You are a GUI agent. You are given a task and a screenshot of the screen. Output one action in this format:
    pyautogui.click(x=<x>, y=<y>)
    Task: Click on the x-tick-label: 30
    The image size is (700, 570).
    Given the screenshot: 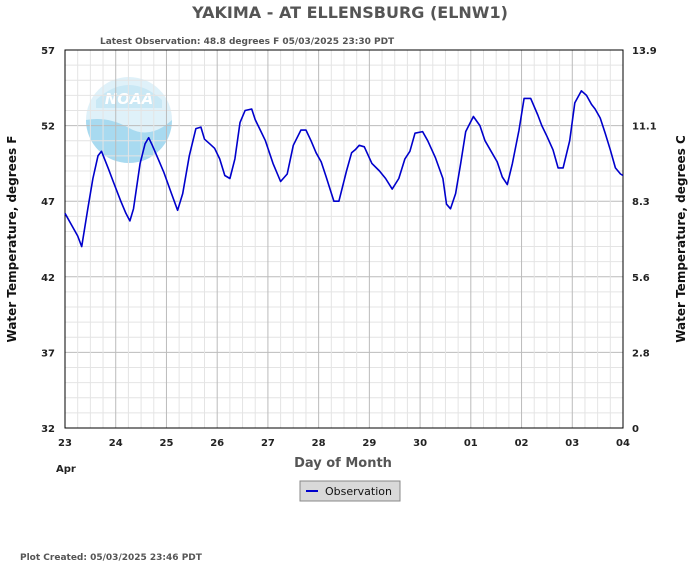 What is the action you would take?
    pyautogui.click(x=420, y=443)
    